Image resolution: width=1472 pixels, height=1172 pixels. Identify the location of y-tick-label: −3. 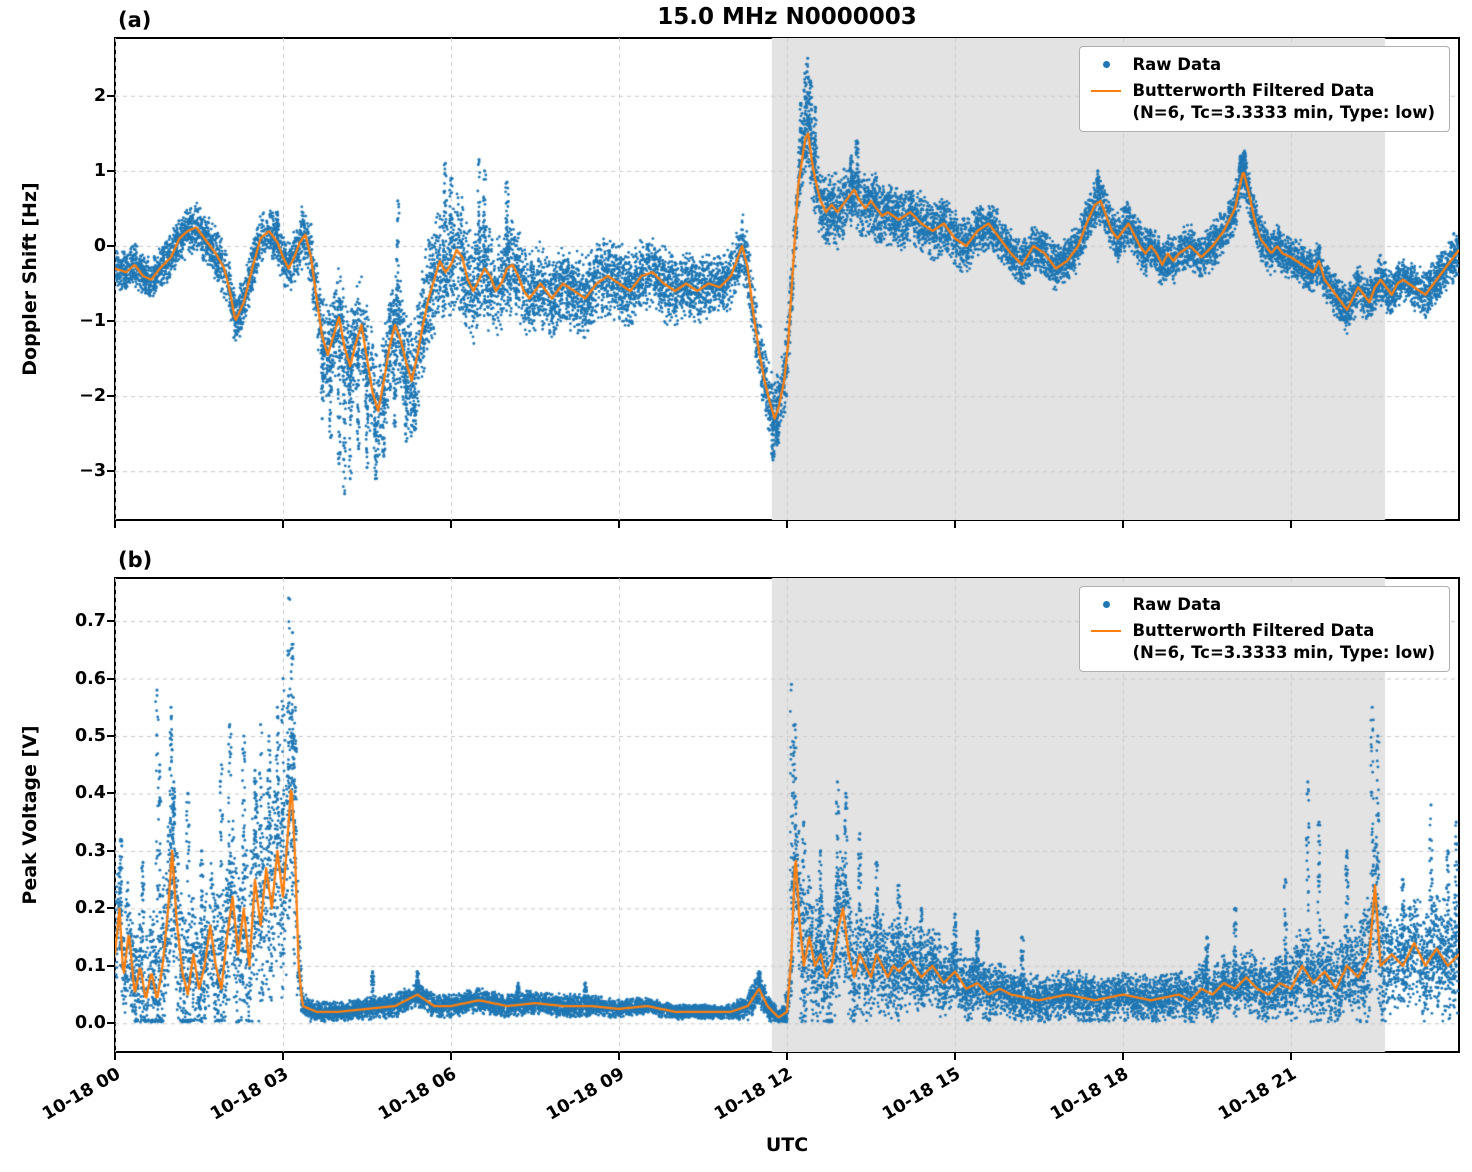
(92, 471).